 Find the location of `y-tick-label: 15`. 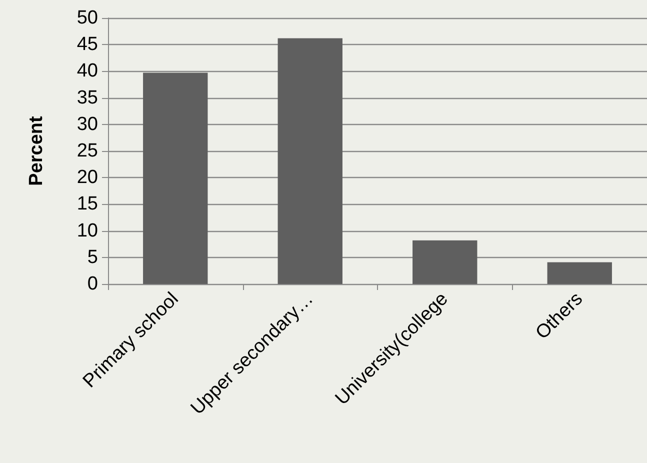

y-tick-label: 15 is located at coordinates (87, 204).